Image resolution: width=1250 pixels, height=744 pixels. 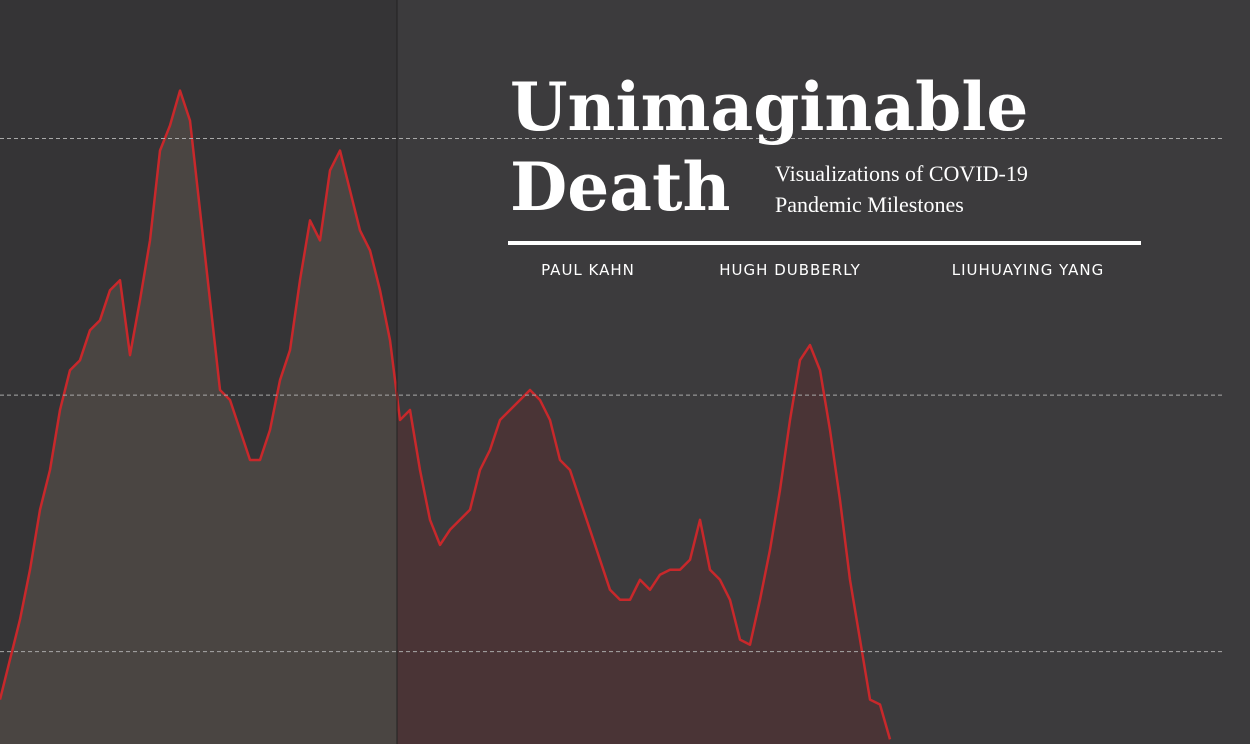 I want to click on rule, so click(x=824, y=243).